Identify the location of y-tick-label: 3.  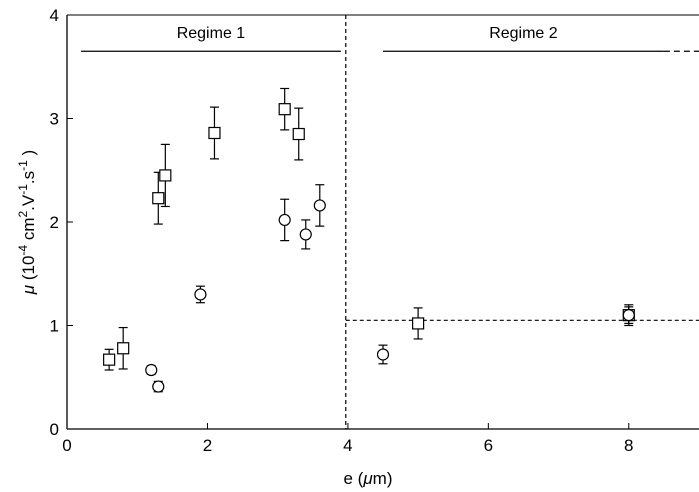
(54, 119).